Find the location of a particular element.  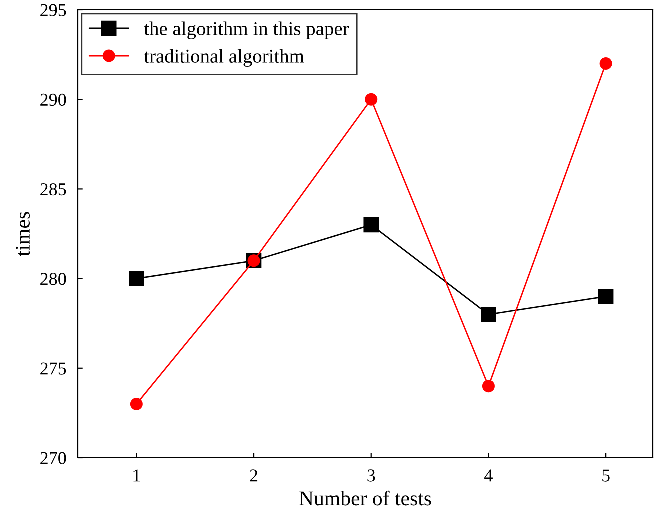

y-tick-label: 280 is located at coordinates (53, 279).